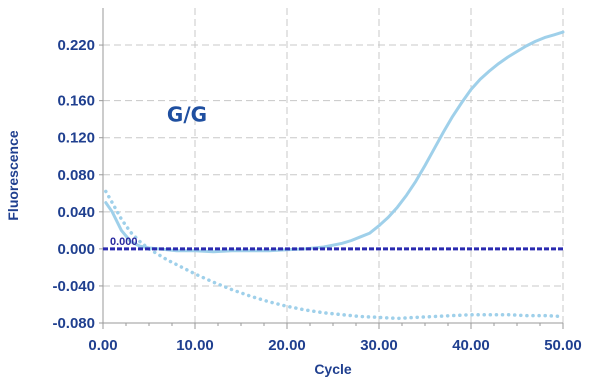  Describe the element at coordinates (73, 286) in the screenshot. I see `y-tick-label: -0.040` at that location.